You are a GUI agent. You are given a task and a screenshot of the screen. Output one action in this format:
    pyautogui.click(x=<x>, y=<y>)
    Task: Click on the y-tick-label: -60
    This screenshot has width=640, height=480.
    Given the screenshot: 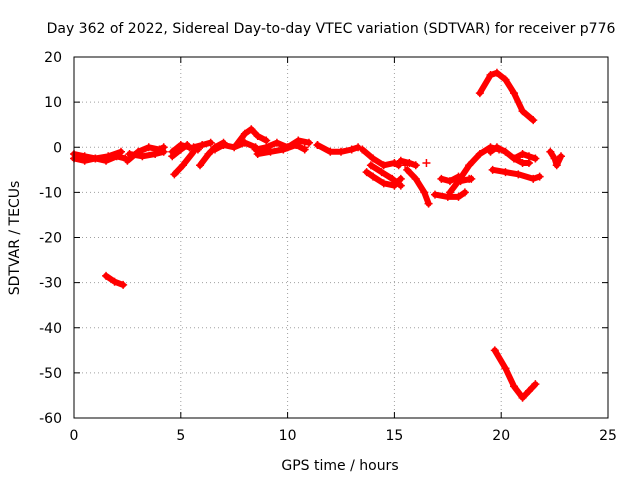 What is the action you would take?
    pyautogui.click(x=50, y=419)
    